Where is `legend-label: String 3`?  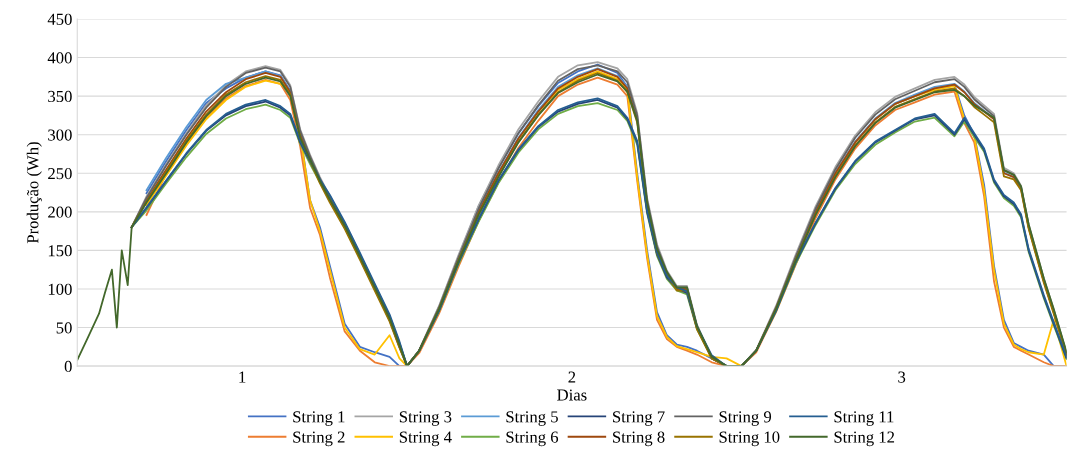
legend-label: String 3 is located at coordinates (425, 418).